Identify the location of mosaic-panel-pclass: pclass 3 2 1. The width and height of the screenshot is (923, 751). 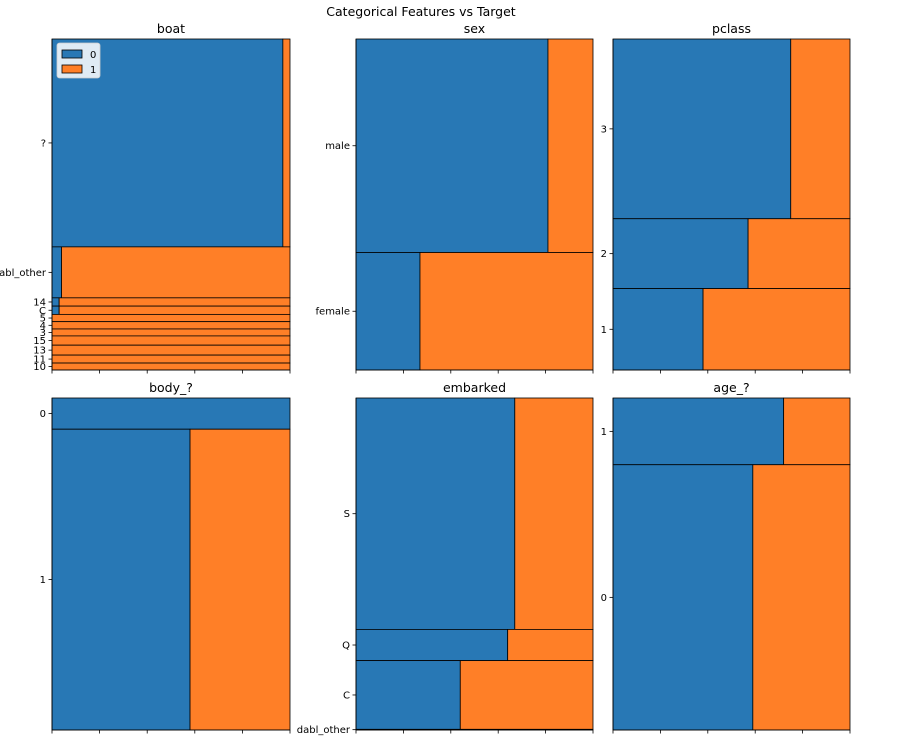
(726, 197).